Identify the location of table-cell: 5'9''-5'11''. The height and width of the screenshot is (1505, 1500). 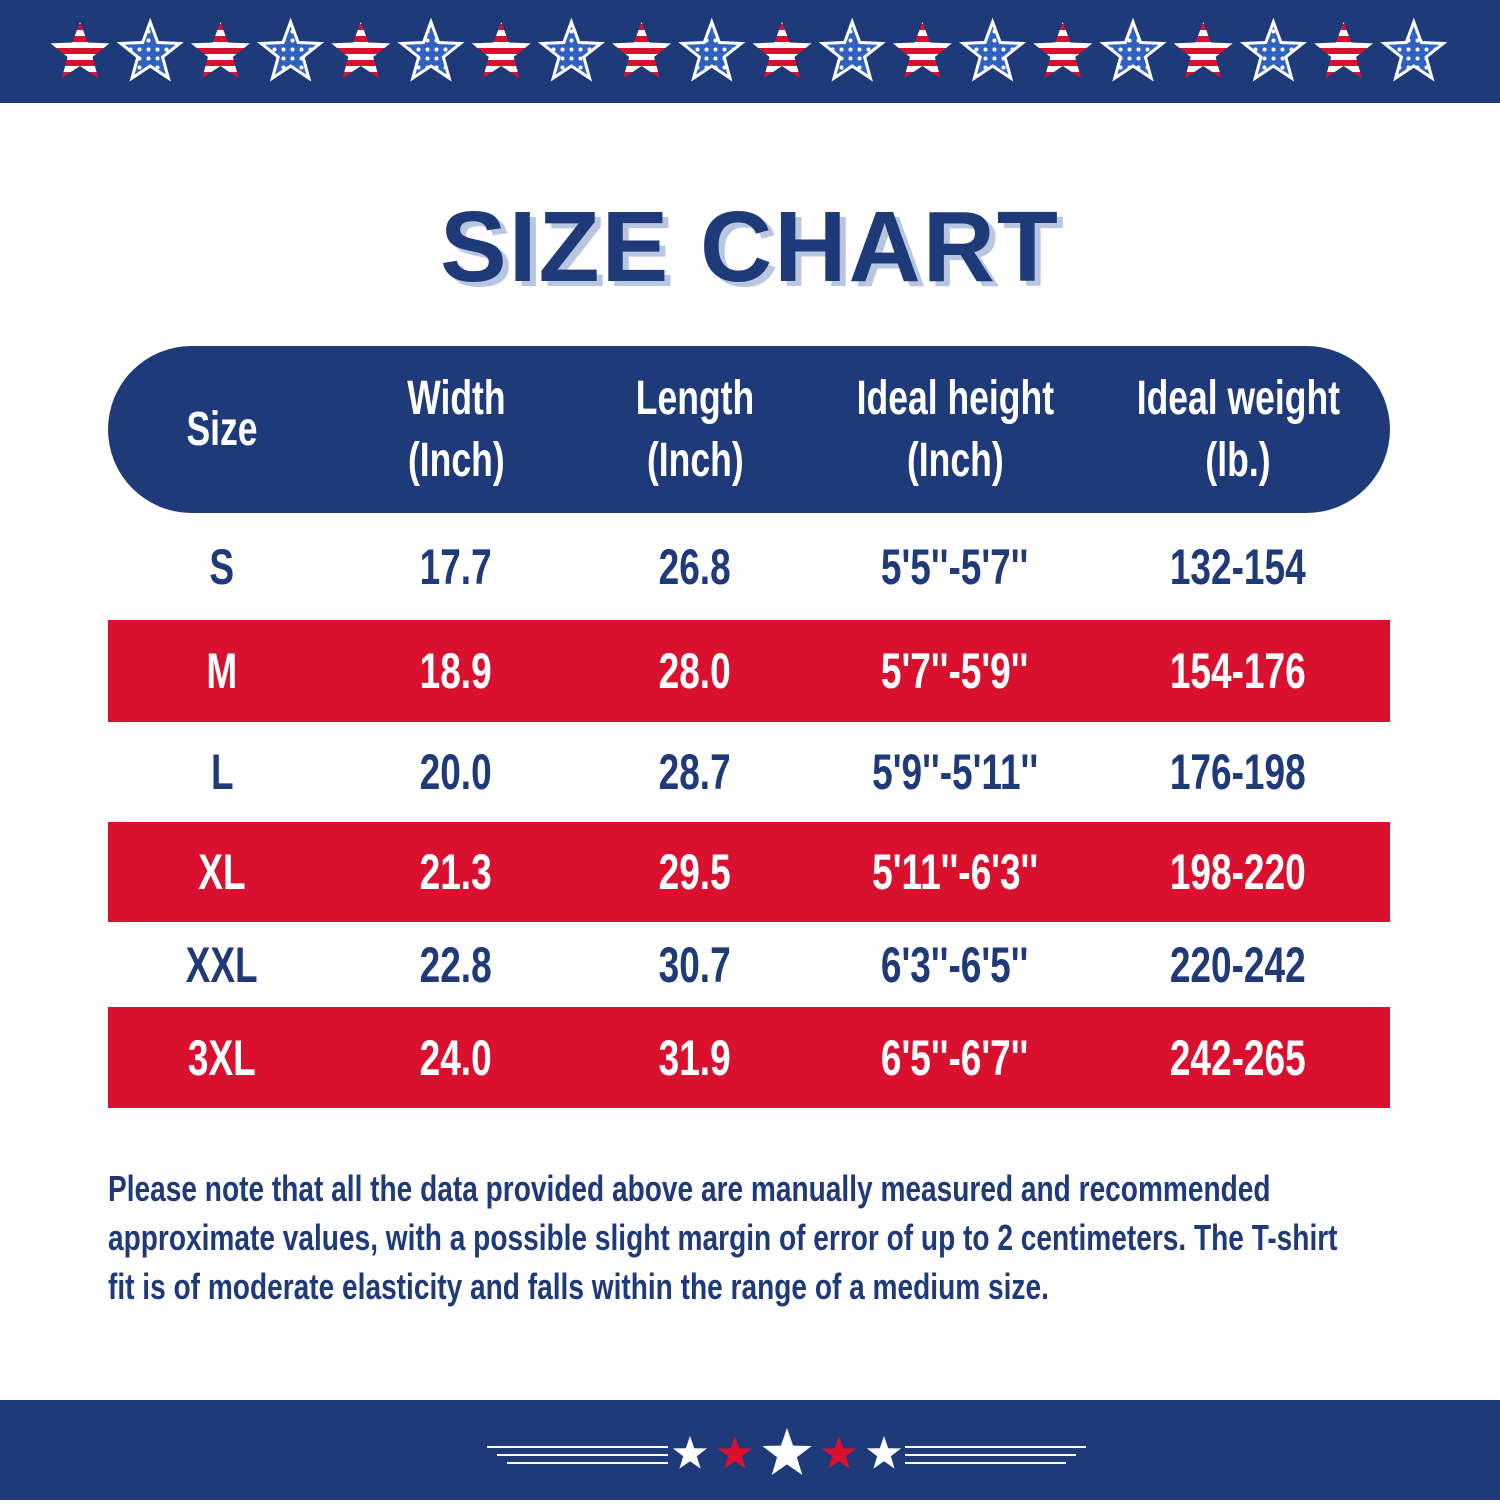
(955, 772).